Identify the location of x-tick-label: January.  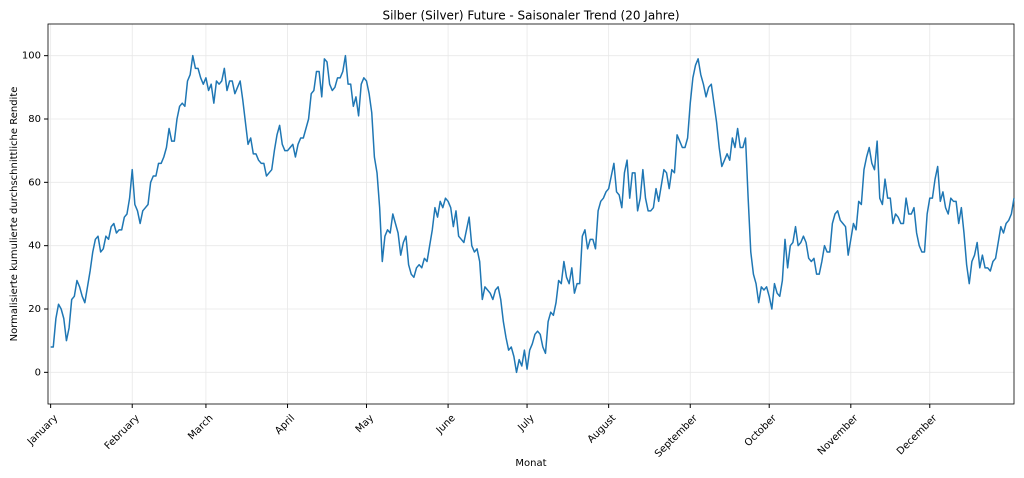
(42, 430).